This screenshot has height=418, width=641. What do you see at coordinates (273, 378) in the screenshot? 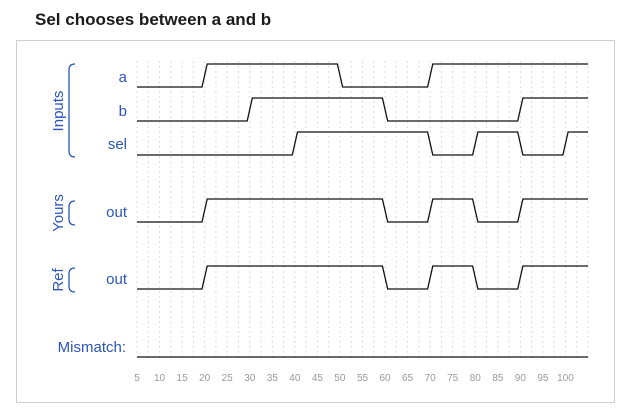
I see `x-tick-label: 35` at bounding box center [273, 378].